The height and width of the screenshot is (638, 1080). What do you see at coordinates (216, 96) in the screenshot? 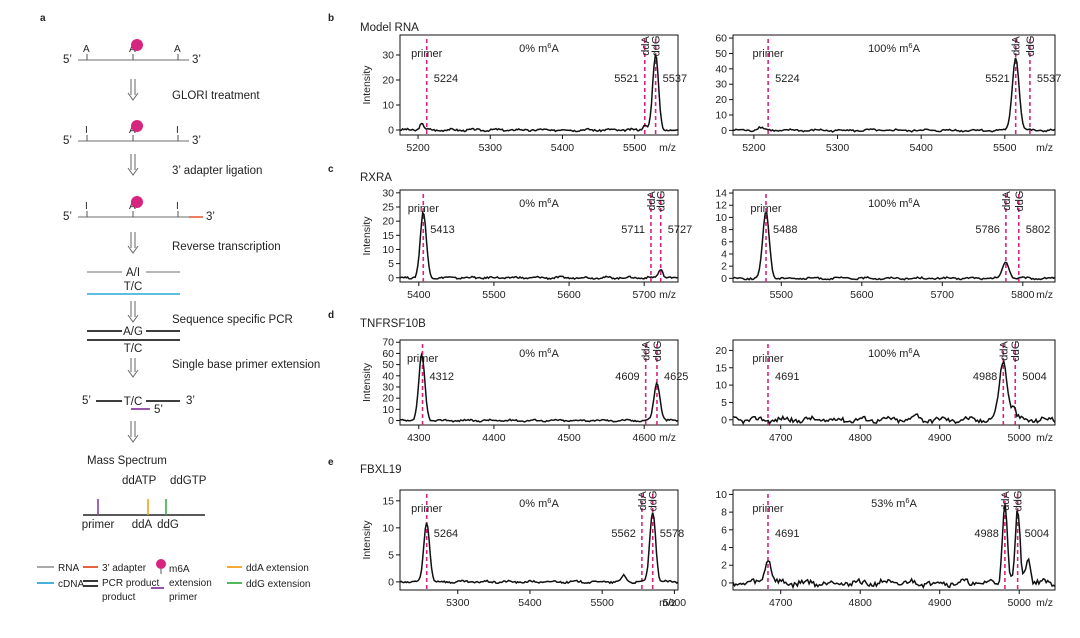
I see `step-label: GLORI treatment` at bounding box center [216, 96].